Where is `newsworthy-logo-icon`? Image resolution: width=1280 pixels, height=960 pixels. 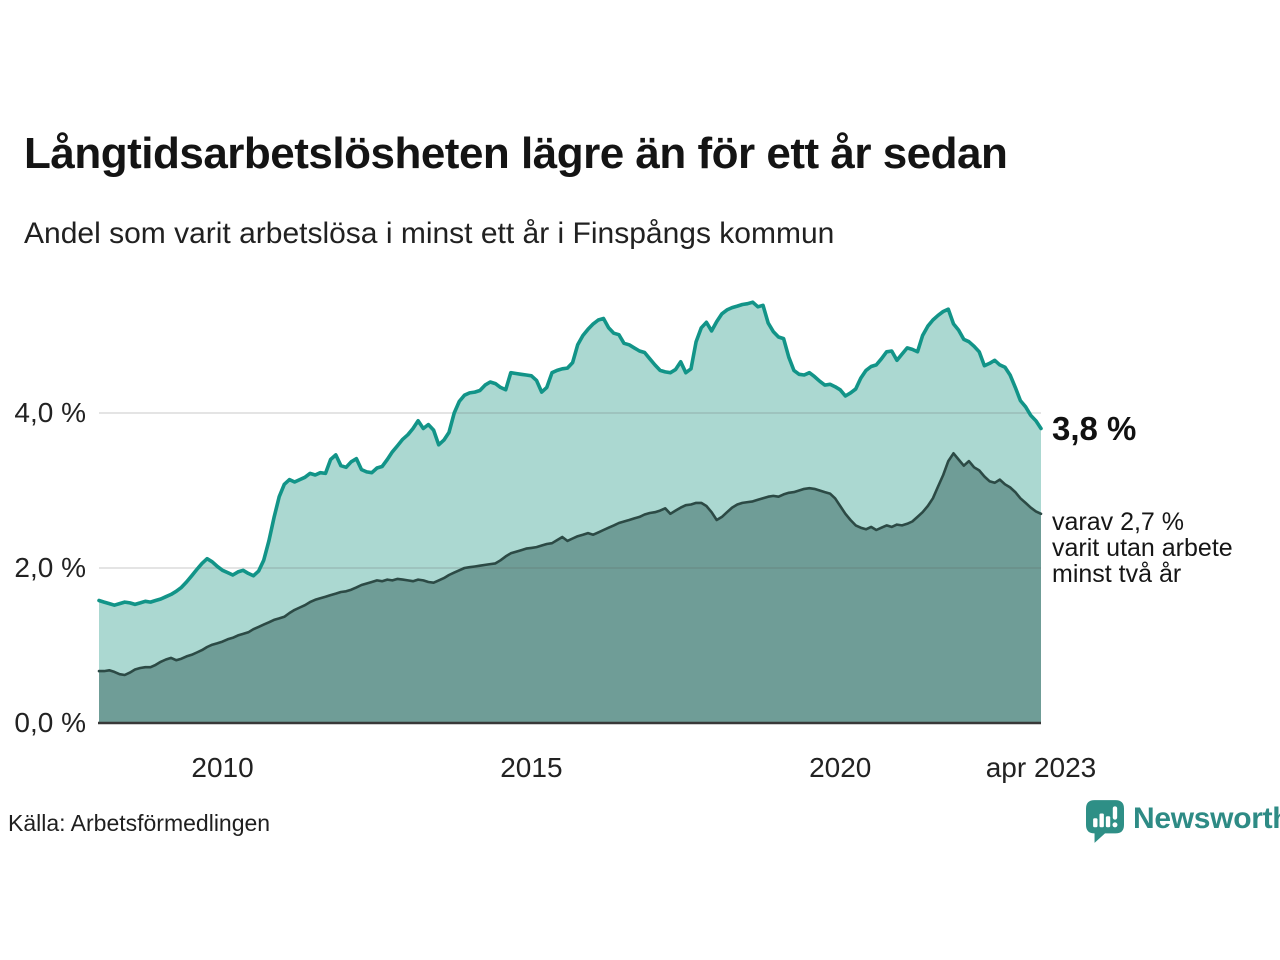 newsworthy-logo-icon is located at coordinates (1105, 824).